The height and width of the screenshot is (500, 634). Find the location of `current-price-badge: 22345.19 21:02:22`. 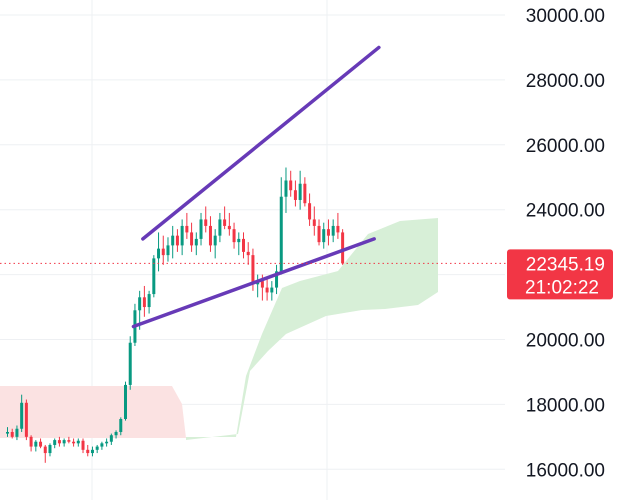

current-price-badge: 22345.19 21:02:22 is located at coordinates (560, 274).